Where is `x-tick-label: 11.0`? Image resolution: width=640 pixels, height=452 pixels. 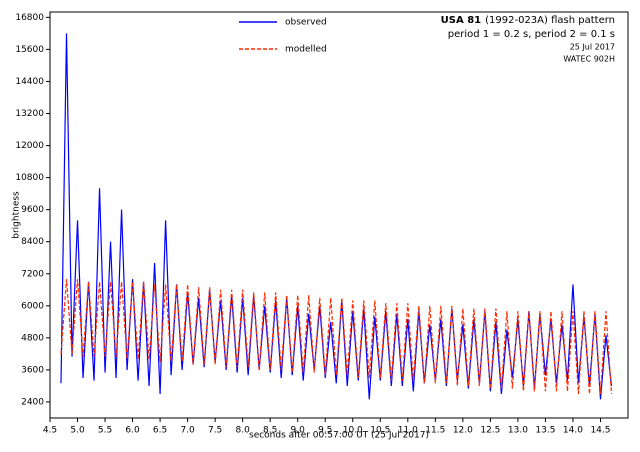
x-tick-label: 11.0 is located at coordinates (408, 431).